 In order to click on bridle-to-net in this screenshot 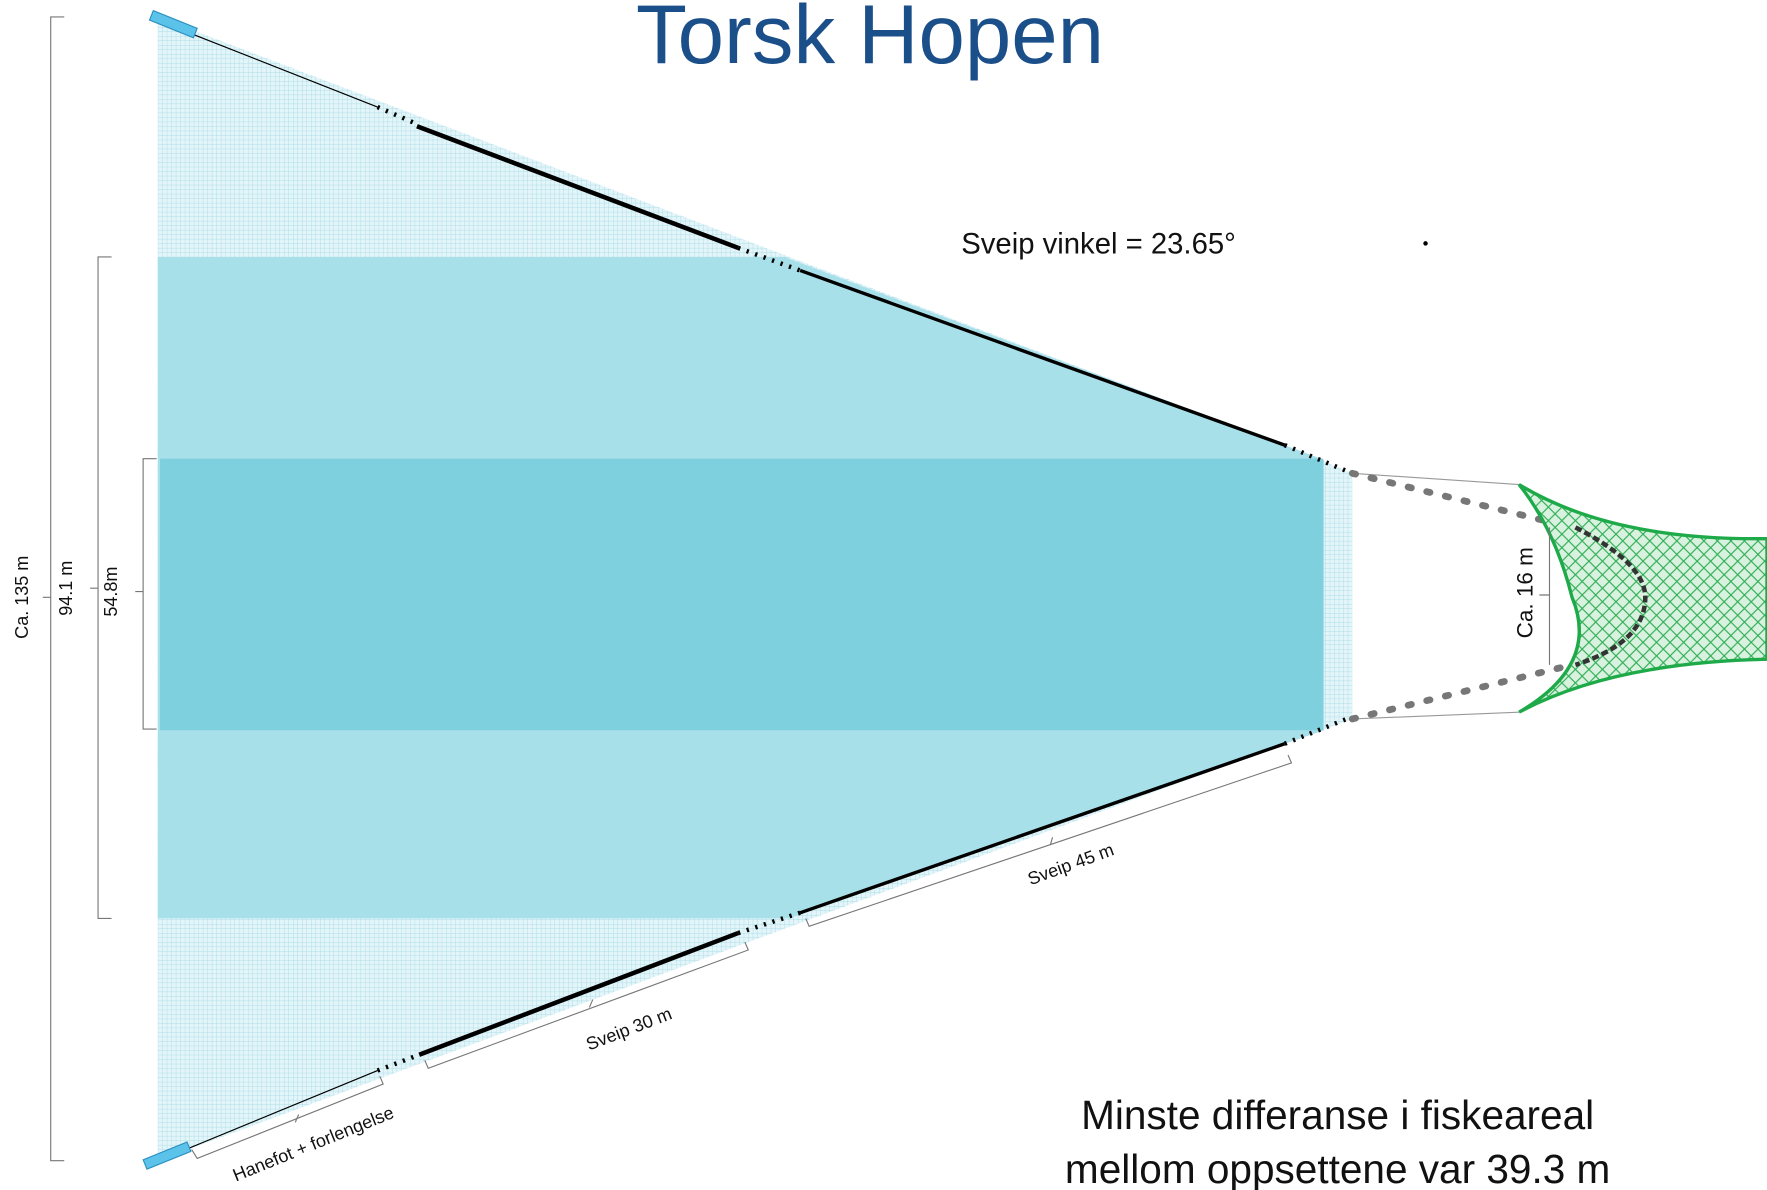, I will do `click(1462, 596)`.